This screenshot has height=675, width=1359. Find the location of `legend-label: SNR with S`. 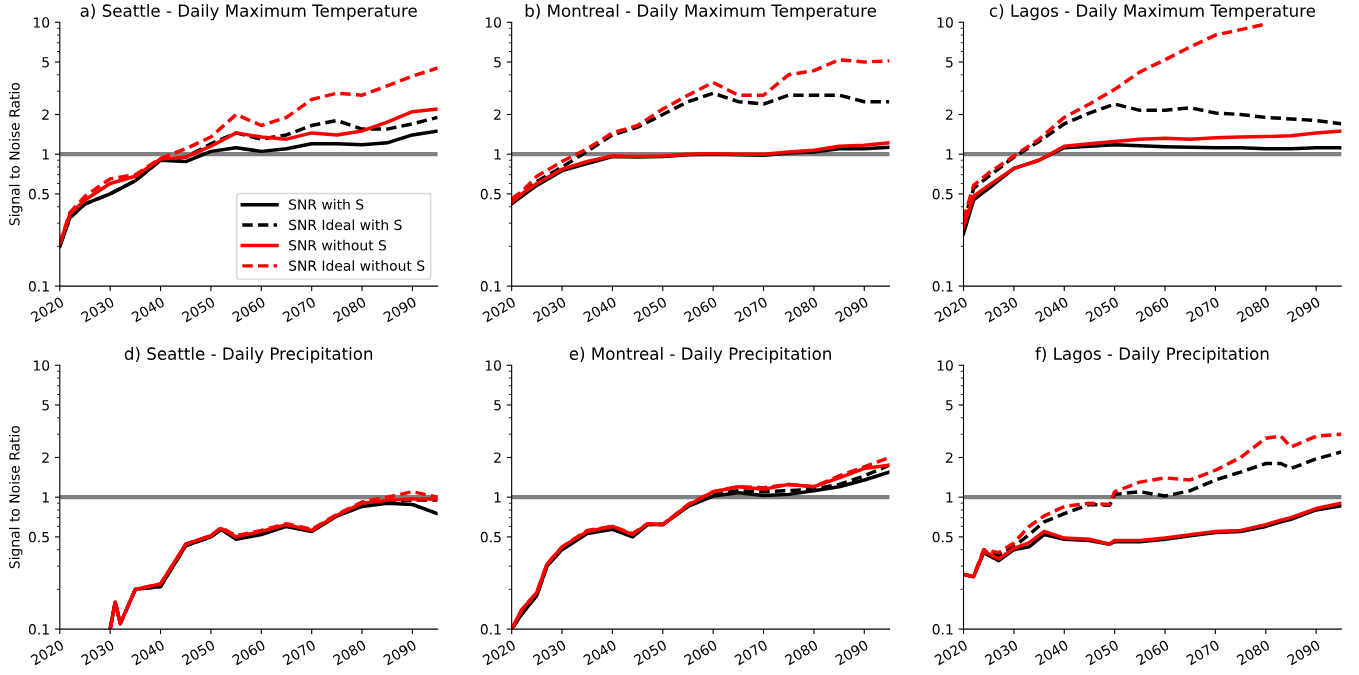

legend-label: SNR with S is located at coordinates (326, 204).